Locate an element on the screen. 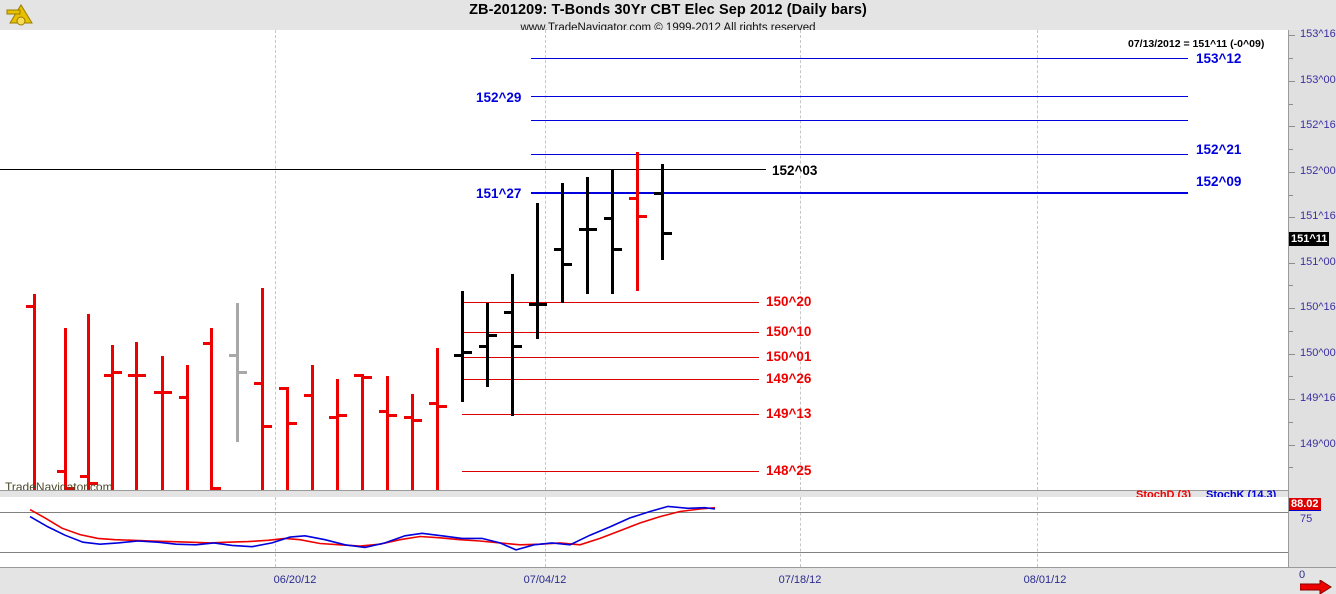 The width and height of the screenshot is (1336, 594). support-level-label: 148^25 is located at coordinates (789, 470).